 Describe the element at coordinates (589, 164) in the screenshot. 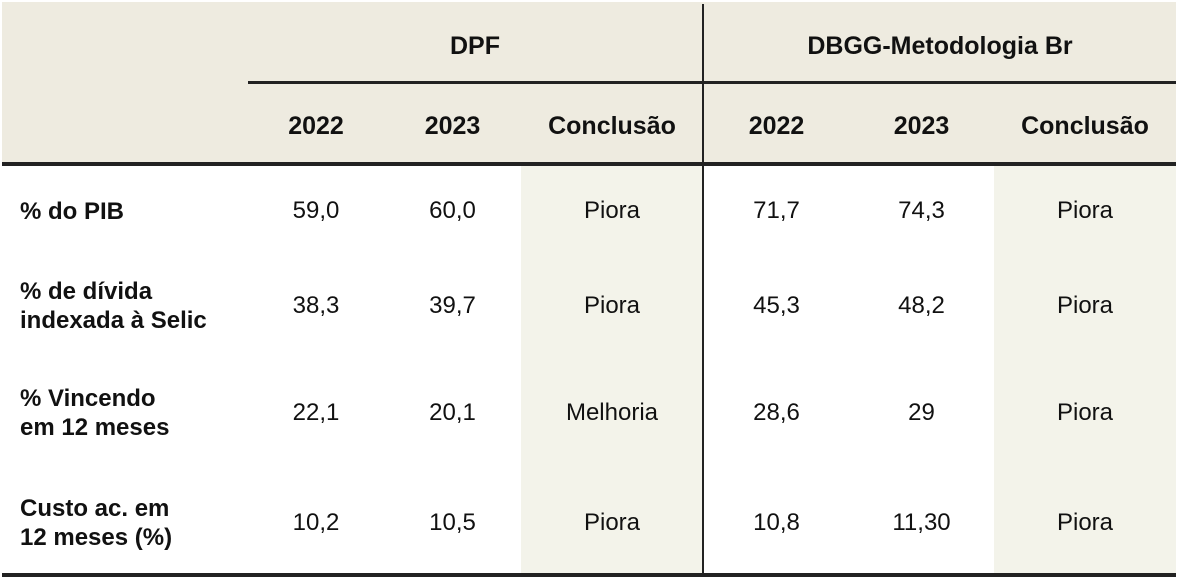

I see `column-header-rule` at that location.